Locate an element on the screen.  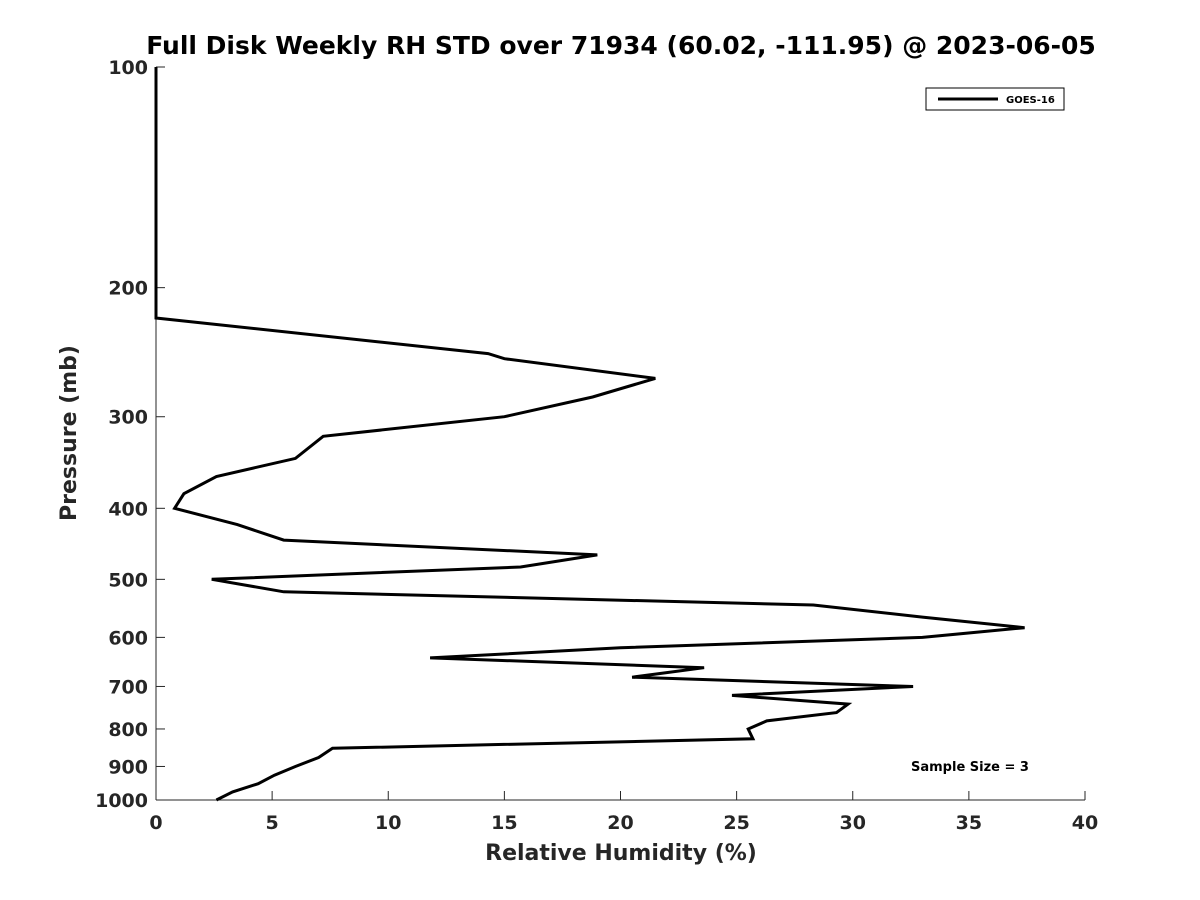
y-tick-label: 900 is located at coordinates (128, 767).